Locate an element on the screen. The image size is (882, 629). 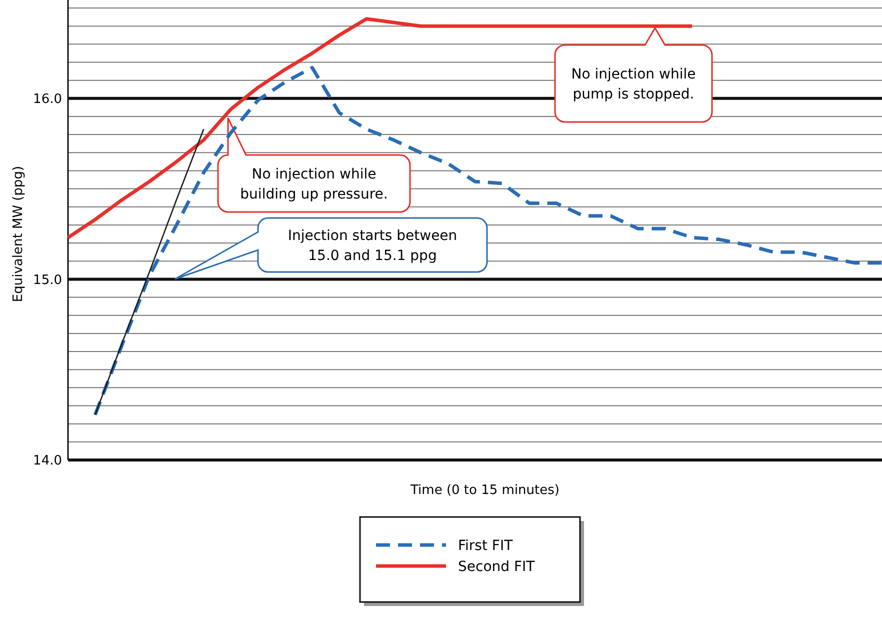
x-axis-title: Time (0 to 15 minutes) is located at coordinates (485, 490).